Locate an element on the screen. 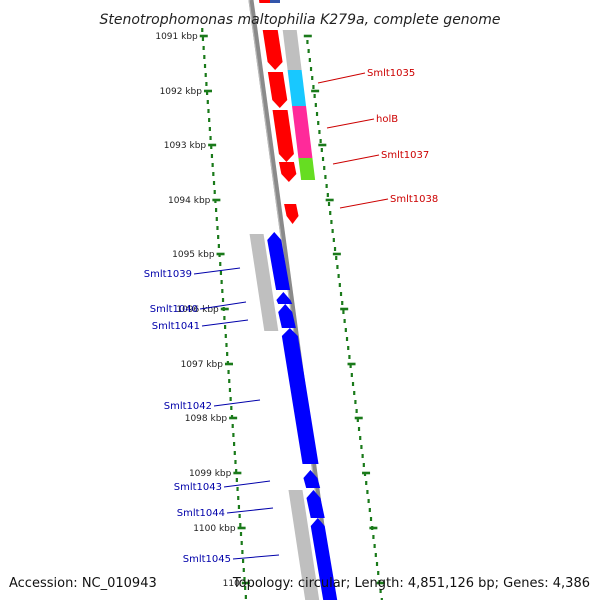 The width and height of the screenshot is (600, 600). gene-label-smlt1040: Smlt1040 is located at coordinates (174, 309).